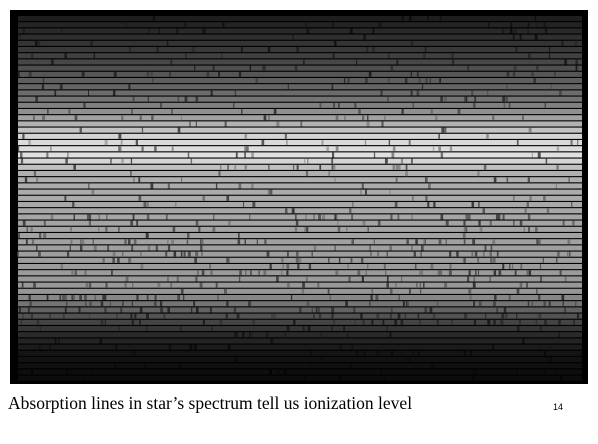  What do you see at coordinates (558, 407) in the screenshot?
I see `page-number: 14` at bounding box center [558, 407].